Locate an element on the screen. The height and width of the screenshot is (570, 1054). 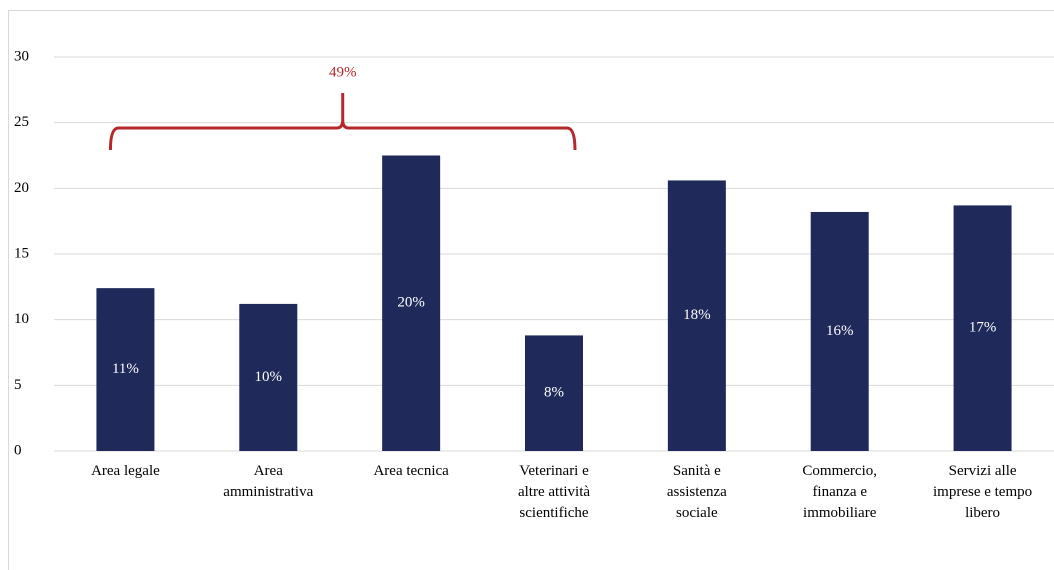
annotation: 49% is located at coordinates (343, 72).